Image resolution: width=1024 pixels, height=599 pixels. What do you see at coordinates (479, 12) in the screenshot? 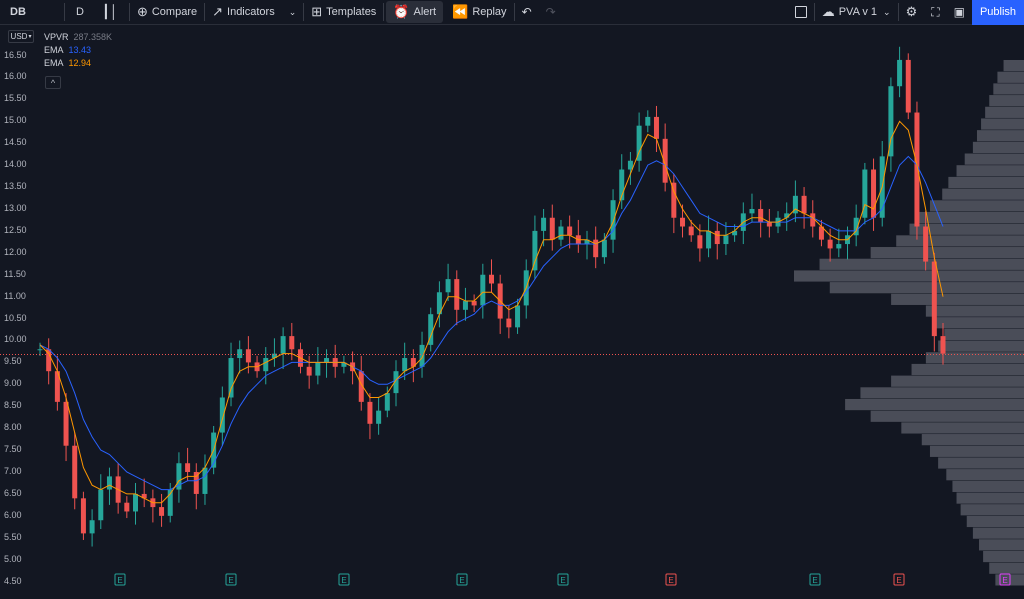
I see `replay-button: ⏪ Replay` at bounding box center [479, 12].